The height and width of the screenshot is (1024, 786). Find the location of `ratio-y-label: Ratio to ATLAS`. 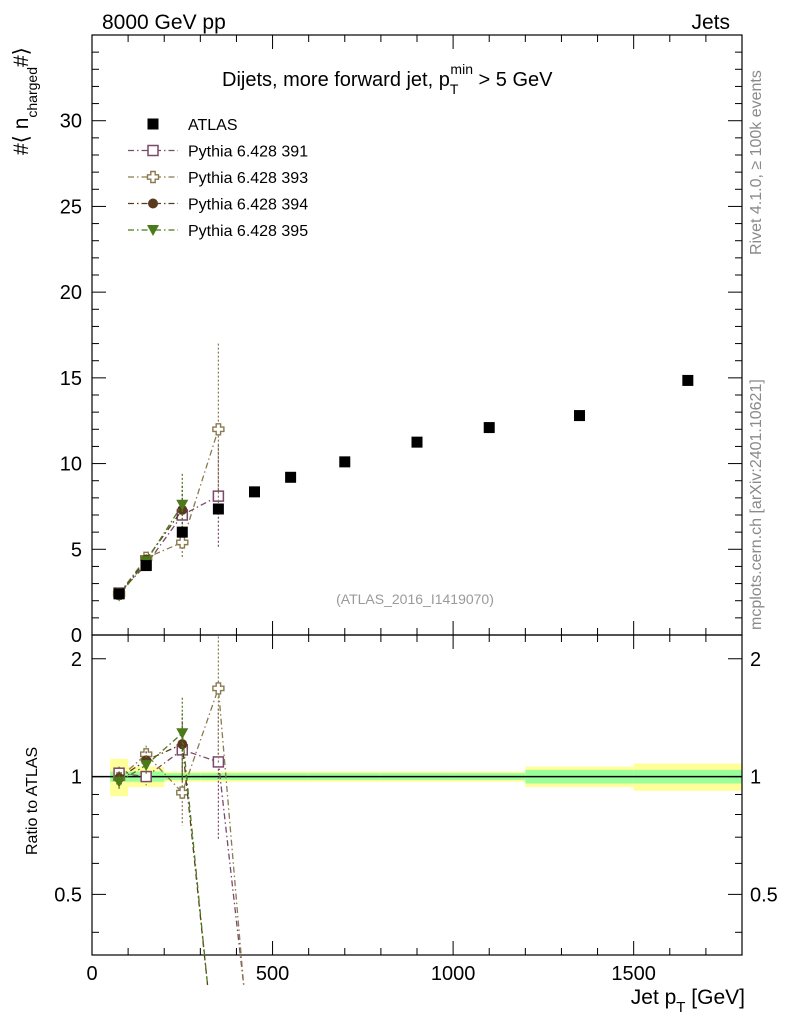

ratio-y-label: Ratio to ATLAS is located at coordinates (32, 801).